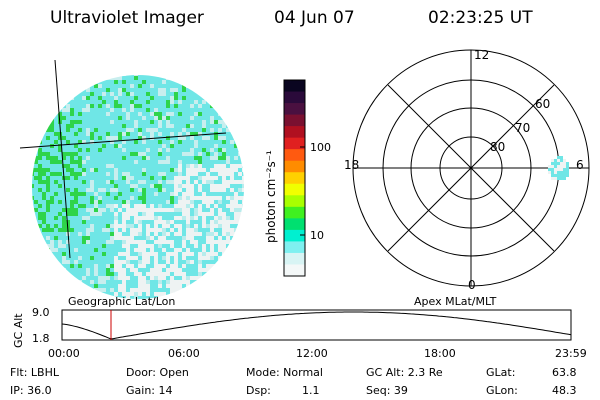 This screenshot has width=600, height=400. Describe the element at coordinates (571, 353) in the screenshot. I see `x-tick: 23:59` at that location.